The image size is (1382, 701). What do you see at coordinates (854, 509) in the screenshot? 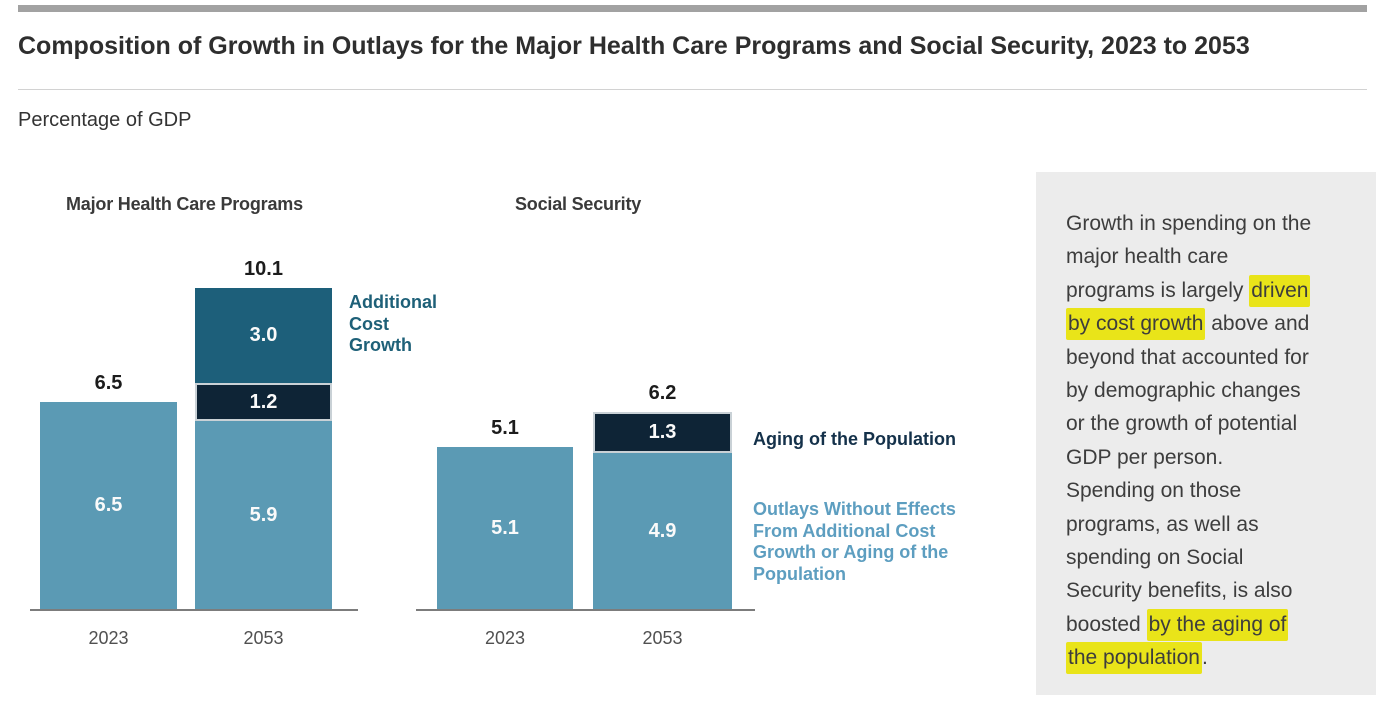
I see `legend-label-line: Outlays Without Effects` at bounding box center [854, 509].